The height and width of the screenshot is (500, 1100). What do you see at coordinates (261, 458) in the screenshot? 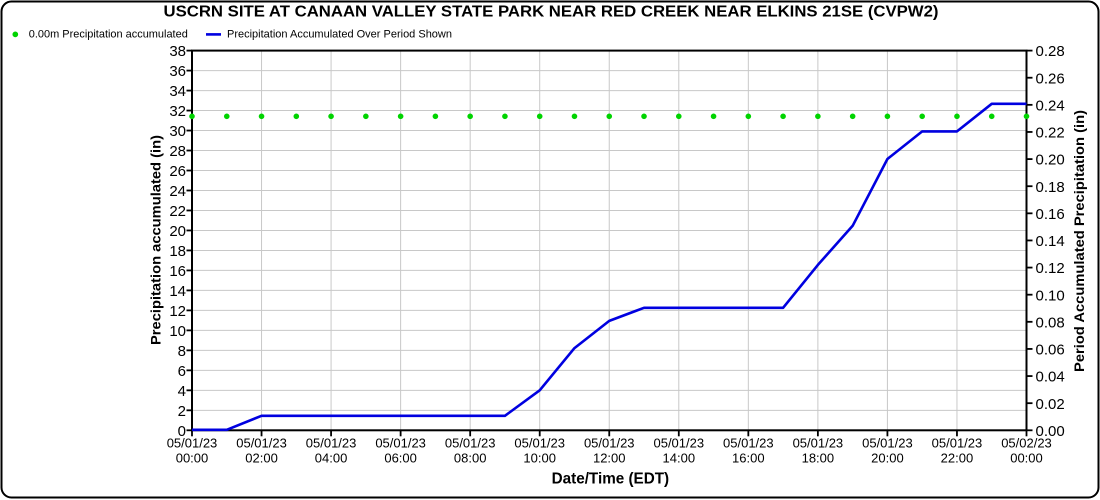
I see `svg-text: 02:00` at bounding box center [261, 458].